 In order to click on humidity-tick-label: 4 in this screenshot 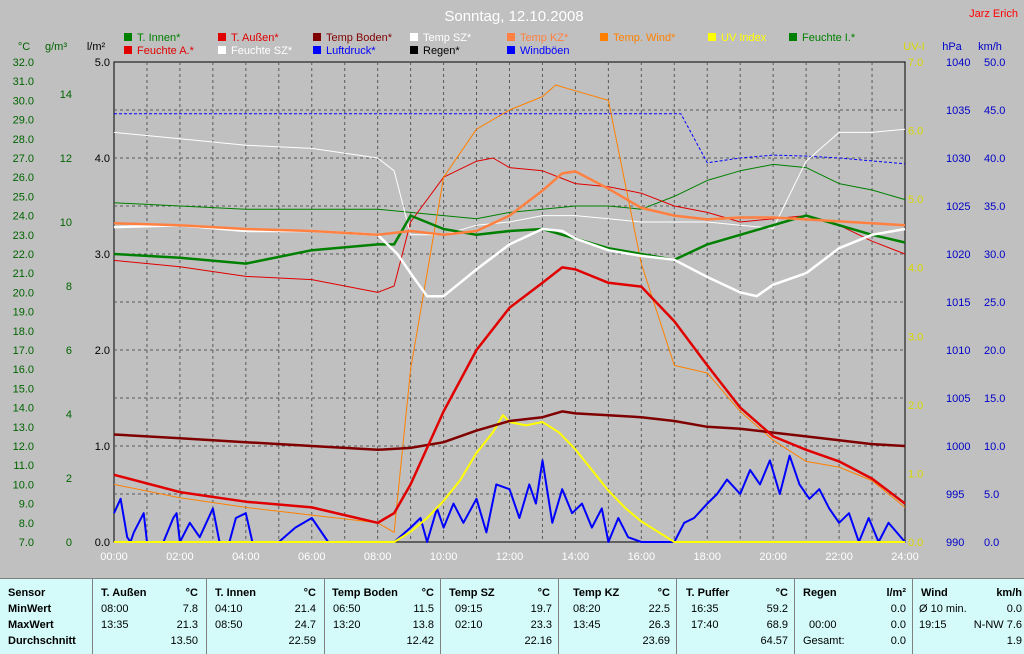, I will do `click(69, 415)`.